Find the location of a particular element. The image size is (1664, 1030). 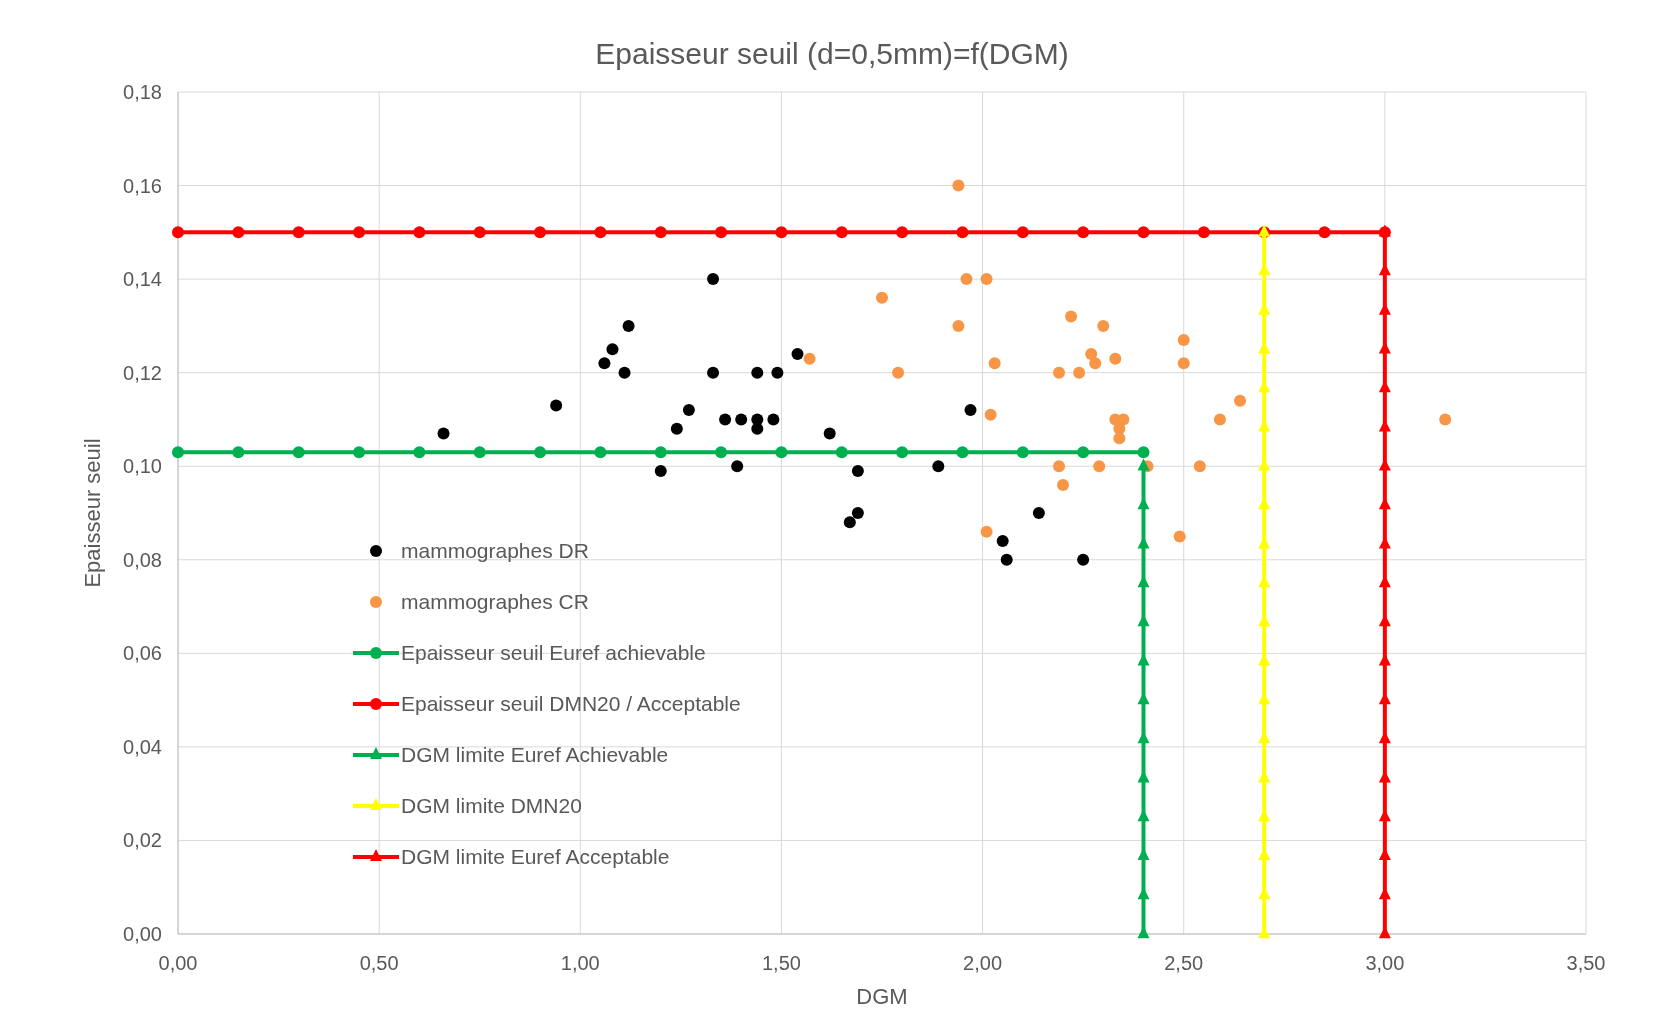

y-axis-title: Epaisseur seuil is located at coordinates (92, 513).